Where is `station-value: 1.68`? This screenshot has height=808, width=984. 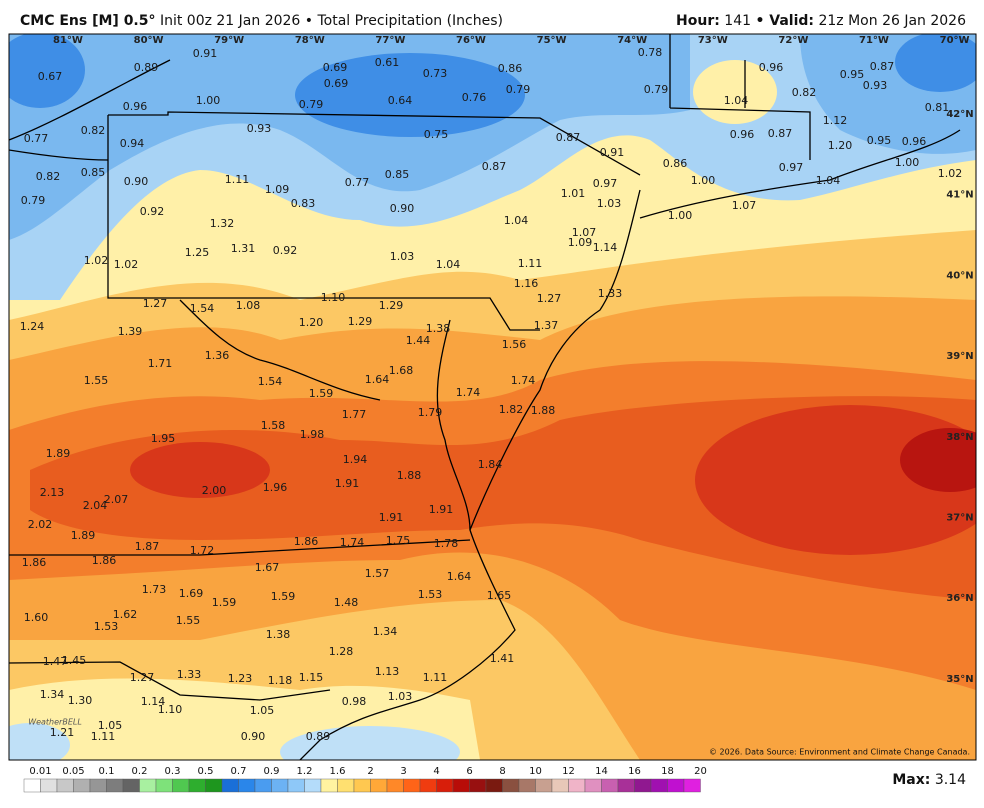 station-value: 1.68 is located at coordinates (401, 370).